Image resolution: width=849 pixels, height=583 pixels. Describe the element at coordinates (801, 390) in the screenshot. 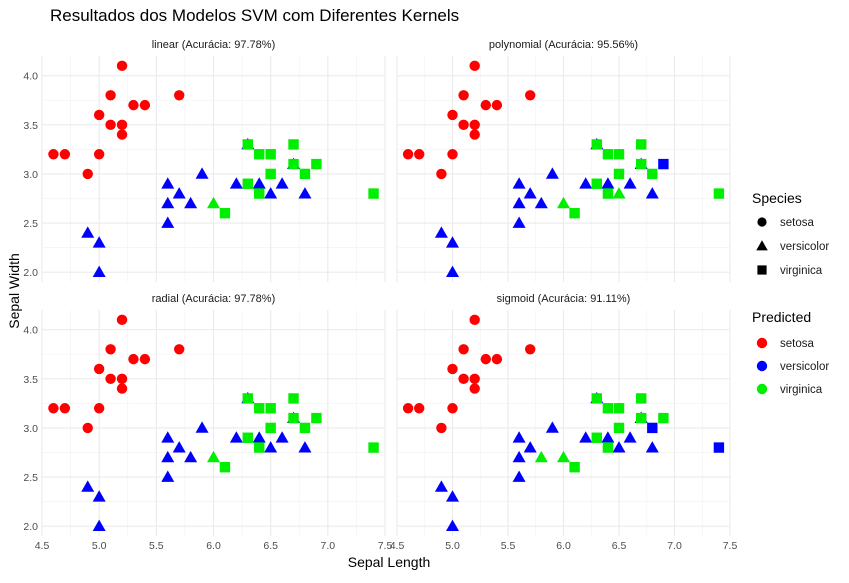

I see `legend-predicted-label: virginica` at that location.